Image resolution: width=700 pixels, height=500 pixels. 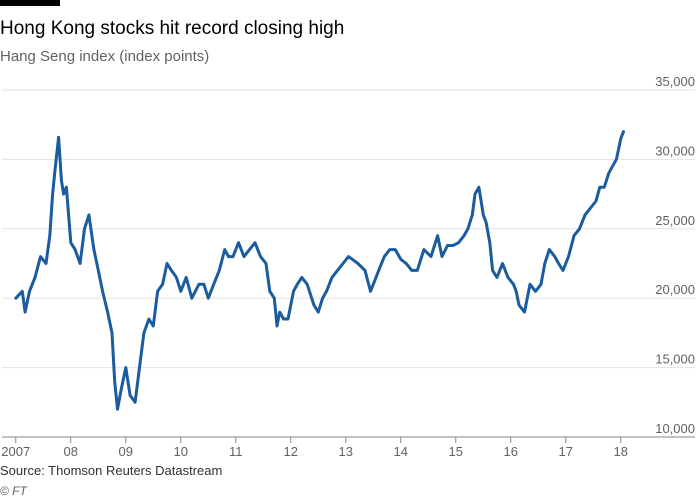 What do you see at coordinates (675, 289) in the screenshot?
I see `y-tick-label: 20,000` at bounding box center [675, 289].